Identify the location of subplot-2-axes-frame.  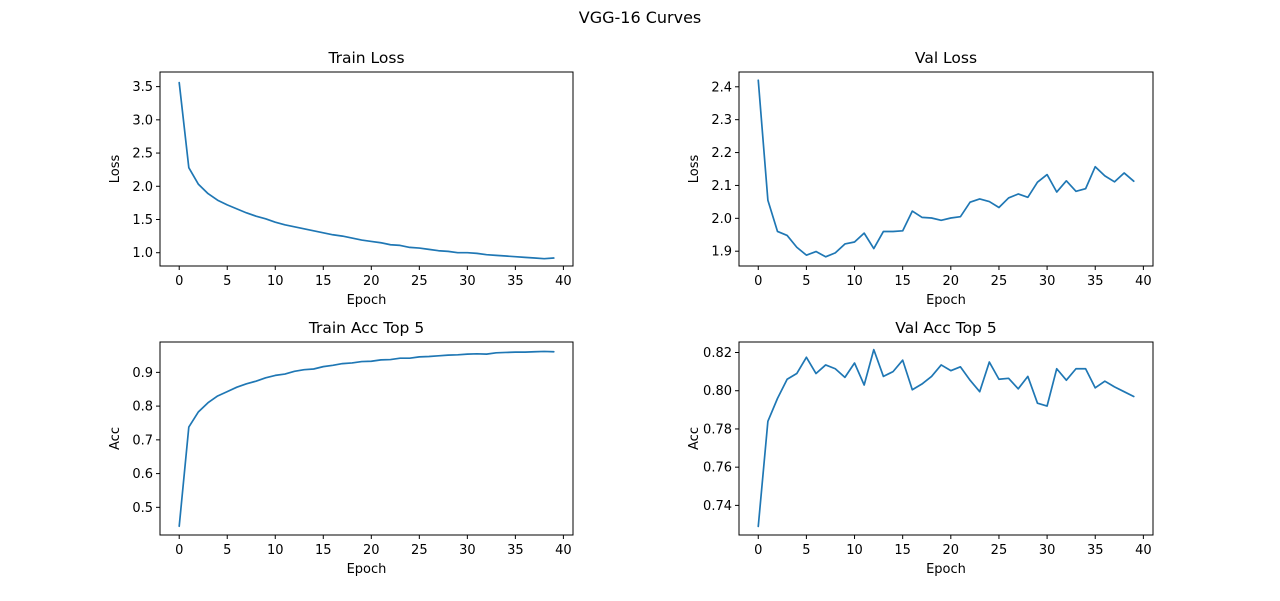
(946, 169).